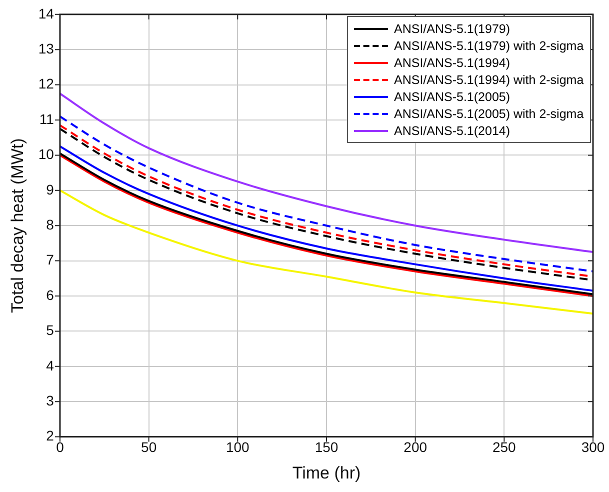 This screenshot has height=492, width=609. I want to click on x-axis-title: Time (hr), so click(326, 472).